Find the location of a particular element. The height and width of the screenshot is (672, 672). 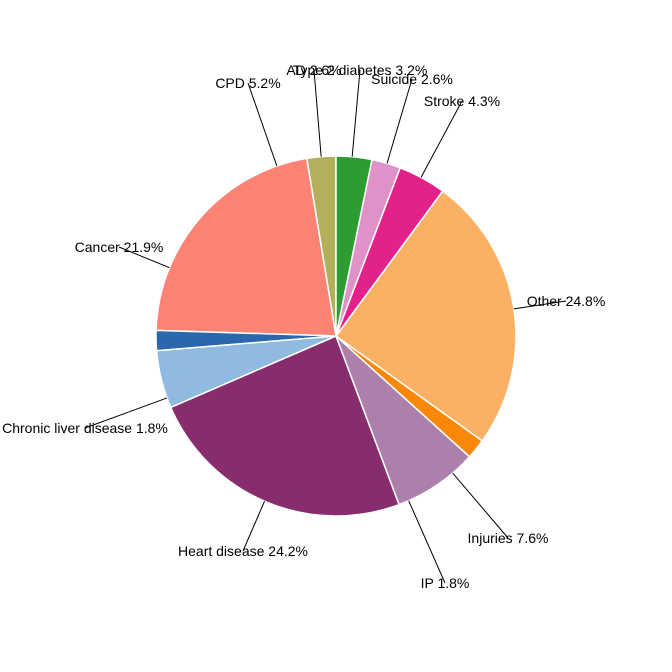

leader-line-ad is located at coordinates (317, 113).